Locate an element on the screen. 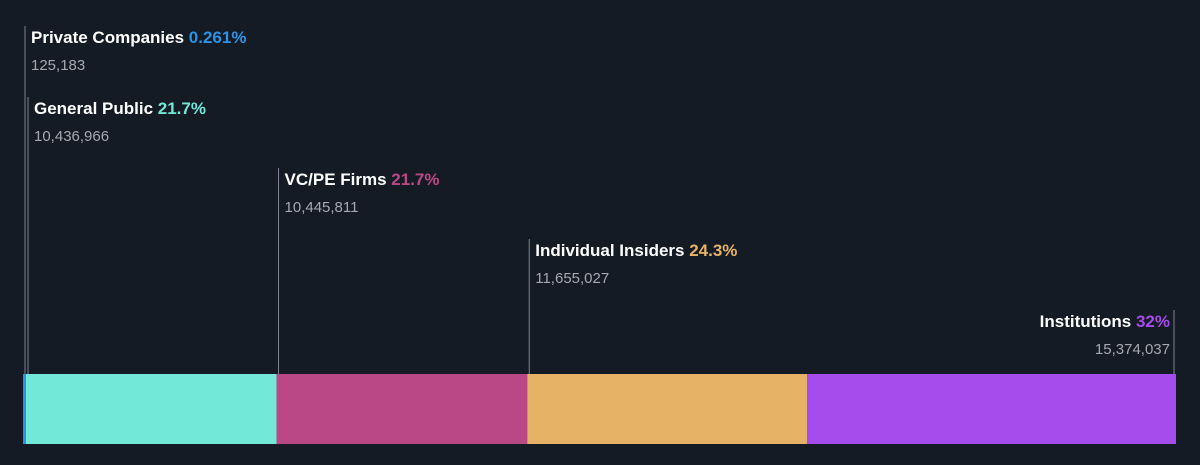 The height and width of the screenshot is (465, 1200). segment-label-private-companies: Private Companies 0.261% is located at coordinates (138, 37).